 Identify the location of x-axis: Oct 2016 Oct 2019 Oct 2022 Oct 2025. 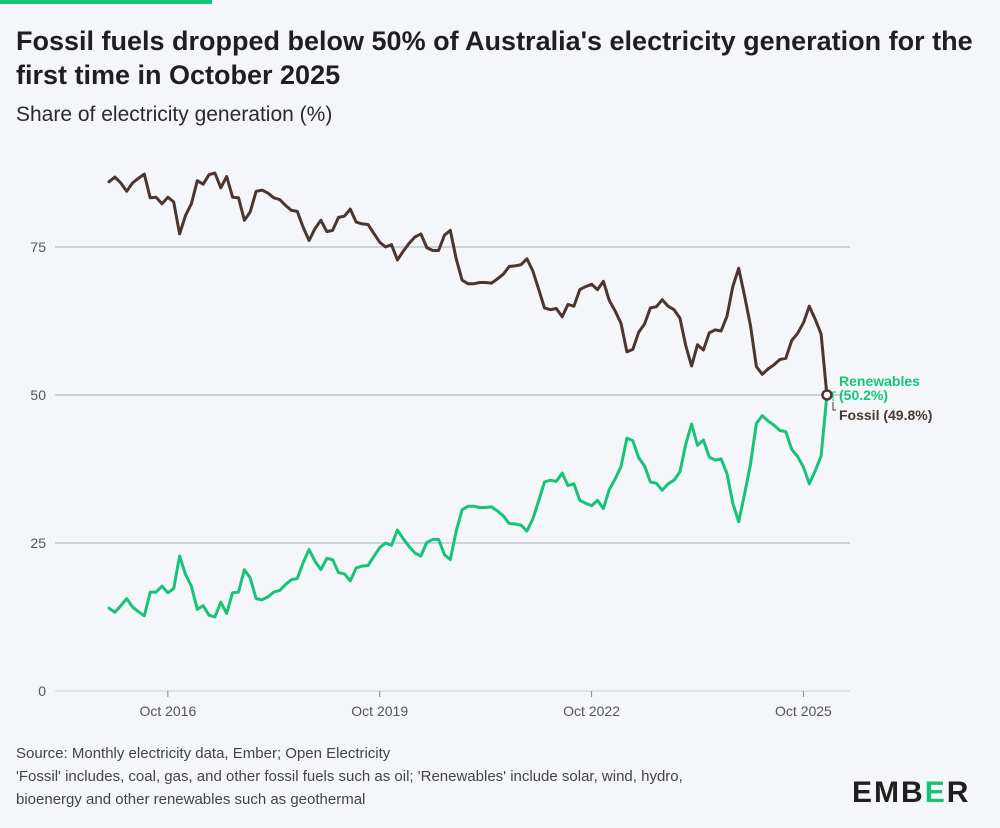
(452, 704).